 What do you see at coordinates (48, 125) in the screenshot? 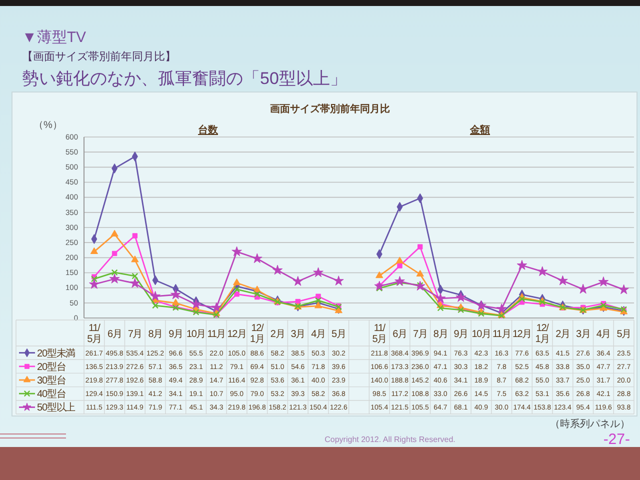
I see `y-axis-title: （%）` at bounding box center [48, 125].